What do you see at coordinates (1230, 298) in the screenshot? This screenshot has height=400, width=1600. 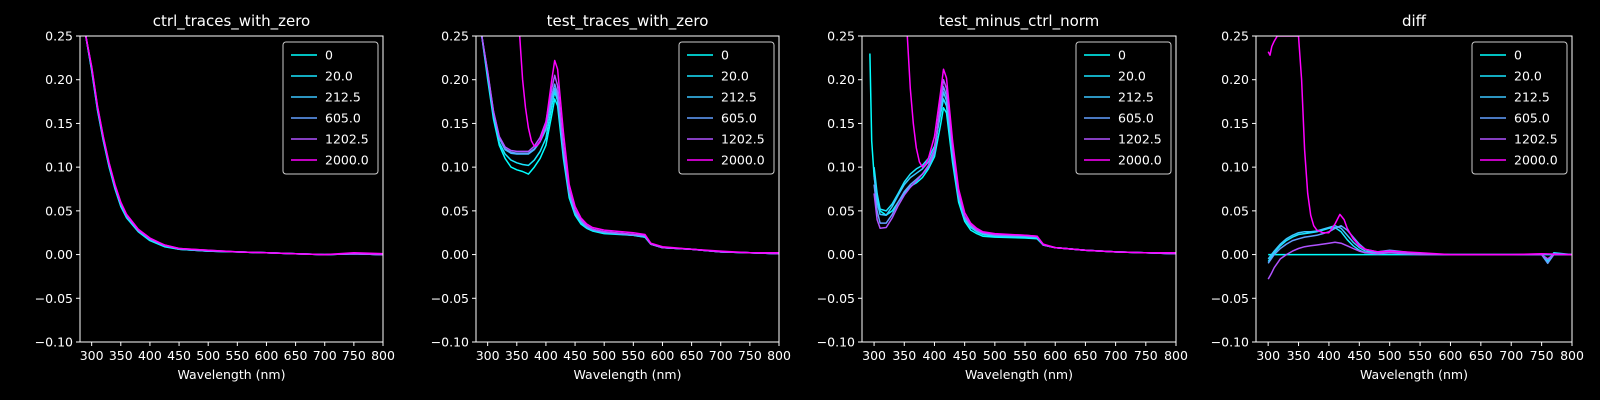 I see `y-tick-label: −0.05` at bounding box center [1230, 298].